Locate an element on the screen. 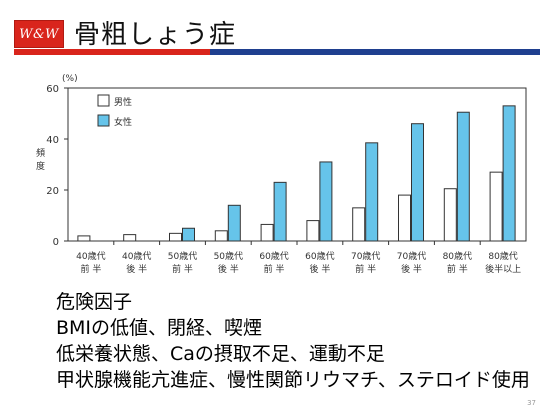 The image size is (550, 413). logo: W&W is located at coordinates (39, 34).